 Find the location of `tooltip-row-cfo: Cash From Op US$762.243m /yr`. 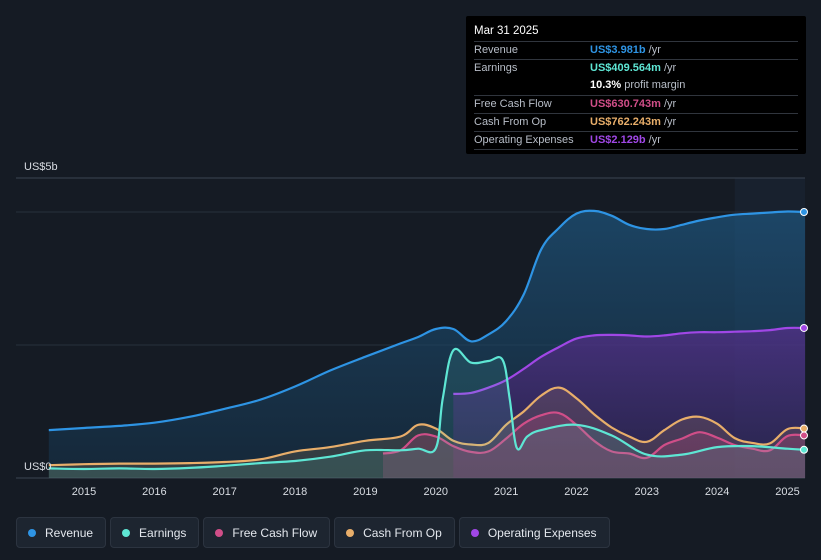

tooltip-row-cfo: Cash From Op US$762.243m /yr is located at coordinates (636, 121).